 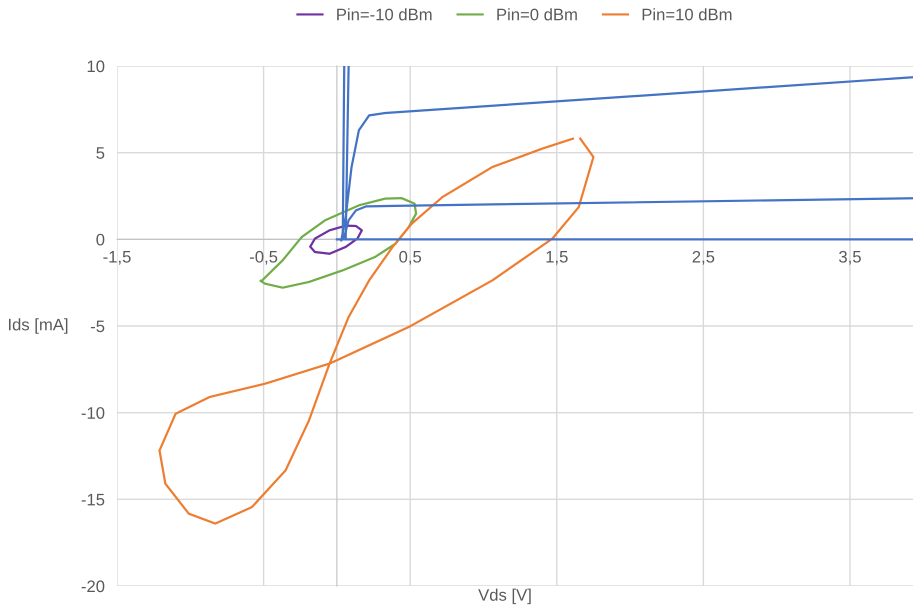 I want to click on x-tick-label: 3,5, so click(x=850, y=257).